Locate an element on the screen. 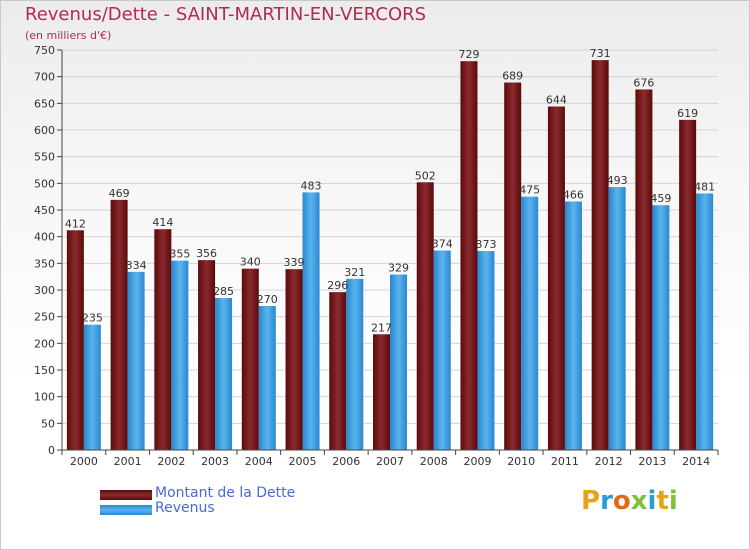 This screenshot has width=750, height=550. x-tick-label: 2010 is located at coordinates (521, 461).